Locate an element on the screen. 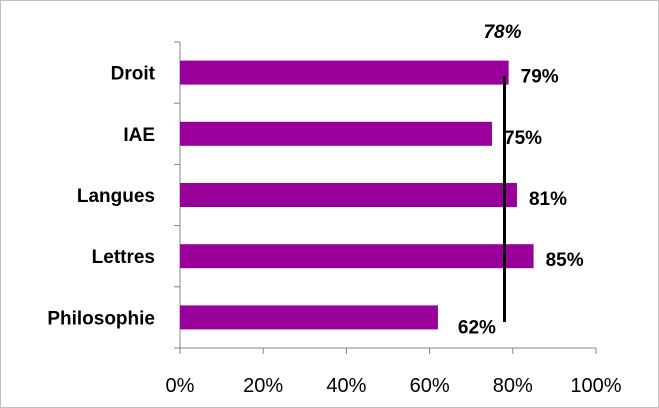 This screenshot has width=659, height=408. x-tick-label: 60% is located at coordinates (430, 386).